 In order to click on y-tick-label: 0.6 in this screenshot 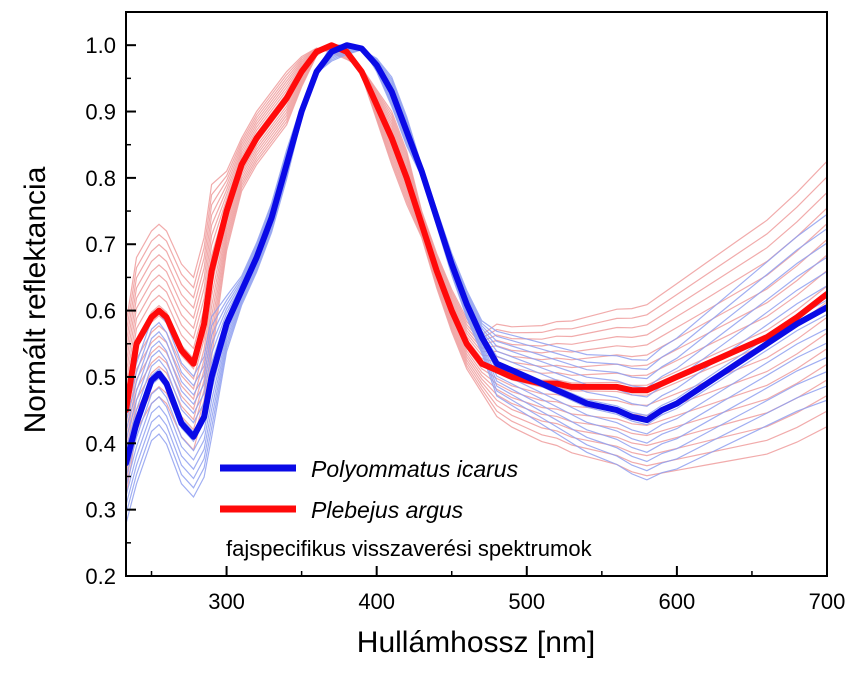, I will do `click(100, 311)`.